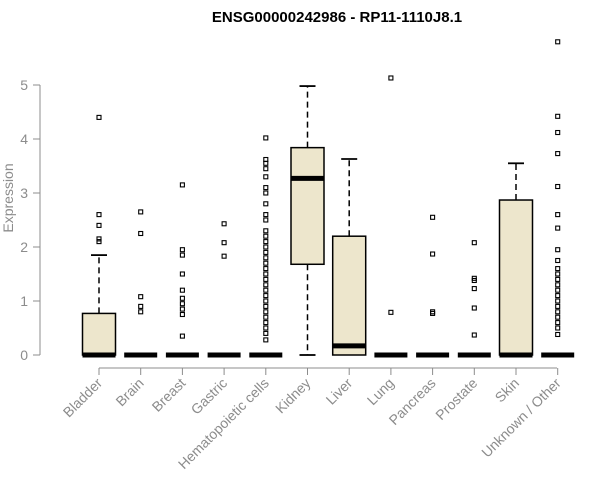 The image size is (600, 500). I want to click on box-pancreas, so click(433, 286).